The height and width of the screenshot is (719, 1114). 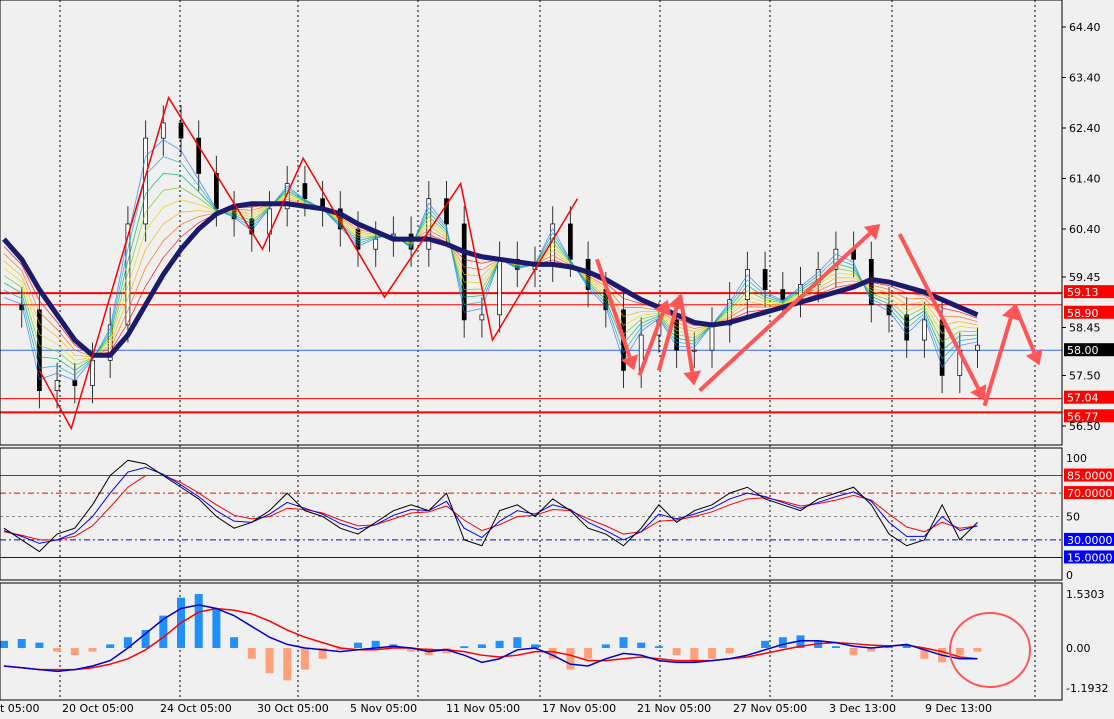 I want to click on stoch-signal-line, so click(x=490, y=505).